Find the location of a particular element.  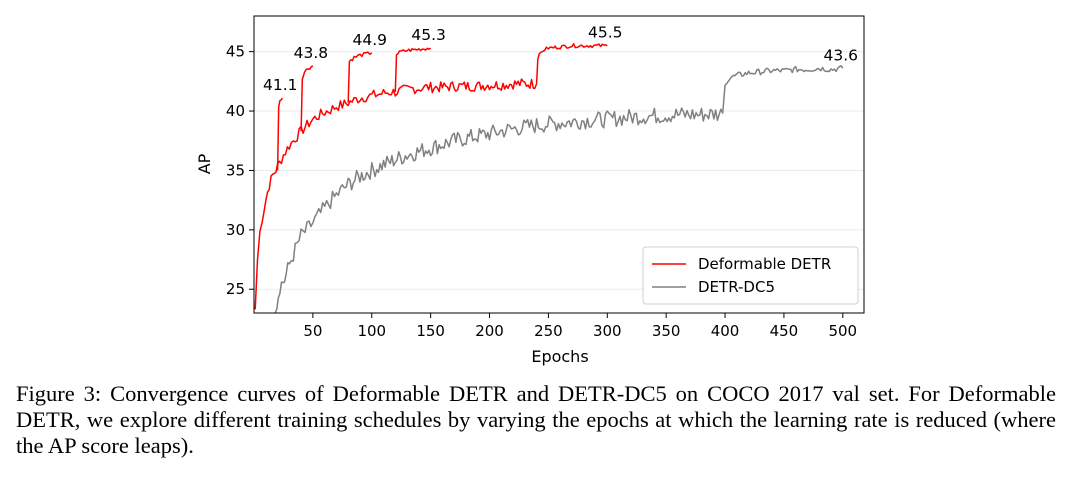

x-tick-label: 350 is located at coordinates (666, 331).